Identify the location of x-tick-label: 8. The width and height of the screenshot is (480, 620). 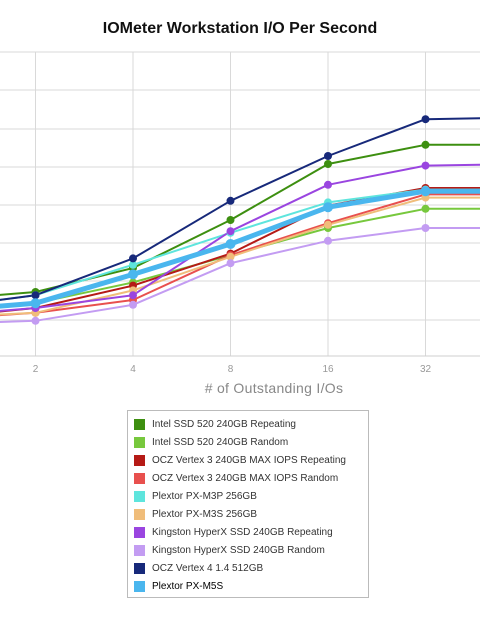
(231, 368).